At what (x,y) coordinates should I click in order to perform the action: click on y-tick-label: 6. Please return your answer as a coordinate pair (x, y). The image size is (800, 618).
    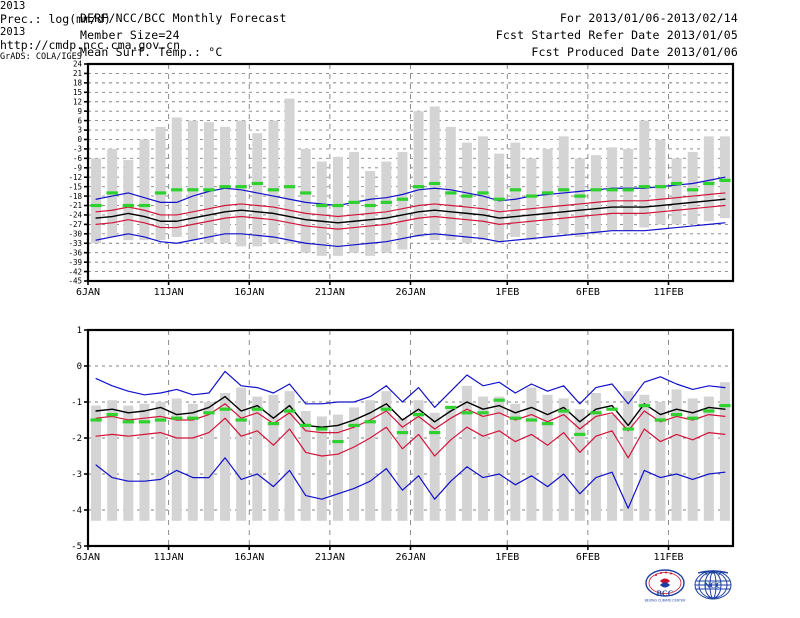
    Looking at the image, I should click on (79, 120).